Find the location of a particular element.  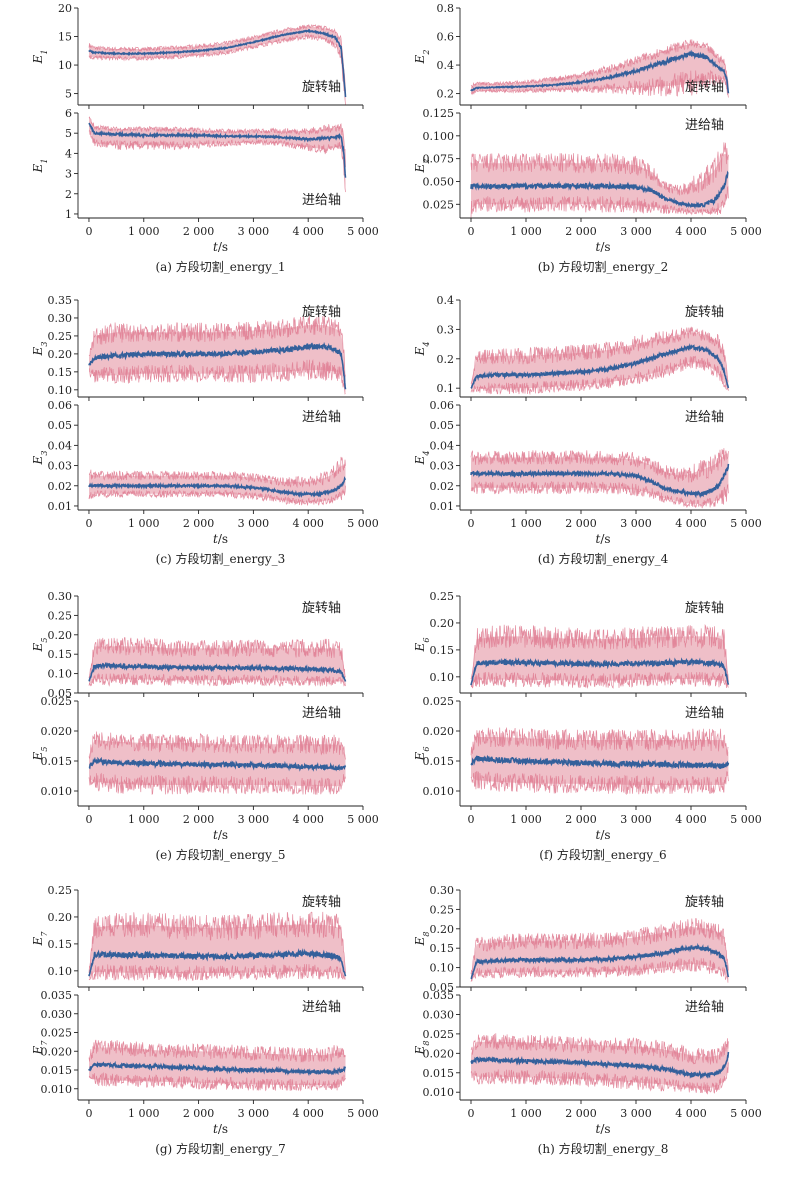

y-axis-label: E2 is located at coordinates (422, 57).